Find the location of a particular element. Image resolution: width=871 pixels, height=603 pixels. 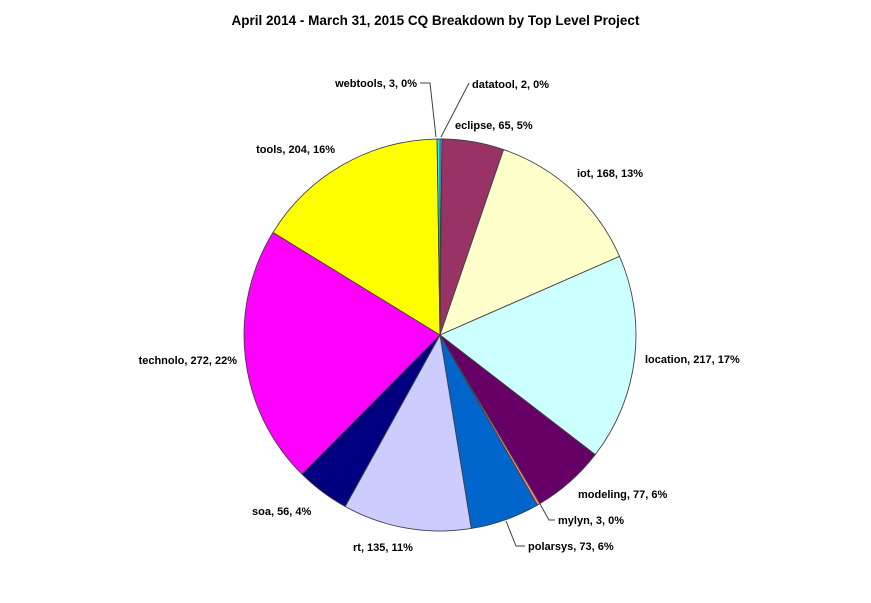

slice-label-eclipse: eclipse, 65, 5% is located at coordinates (494, 126).